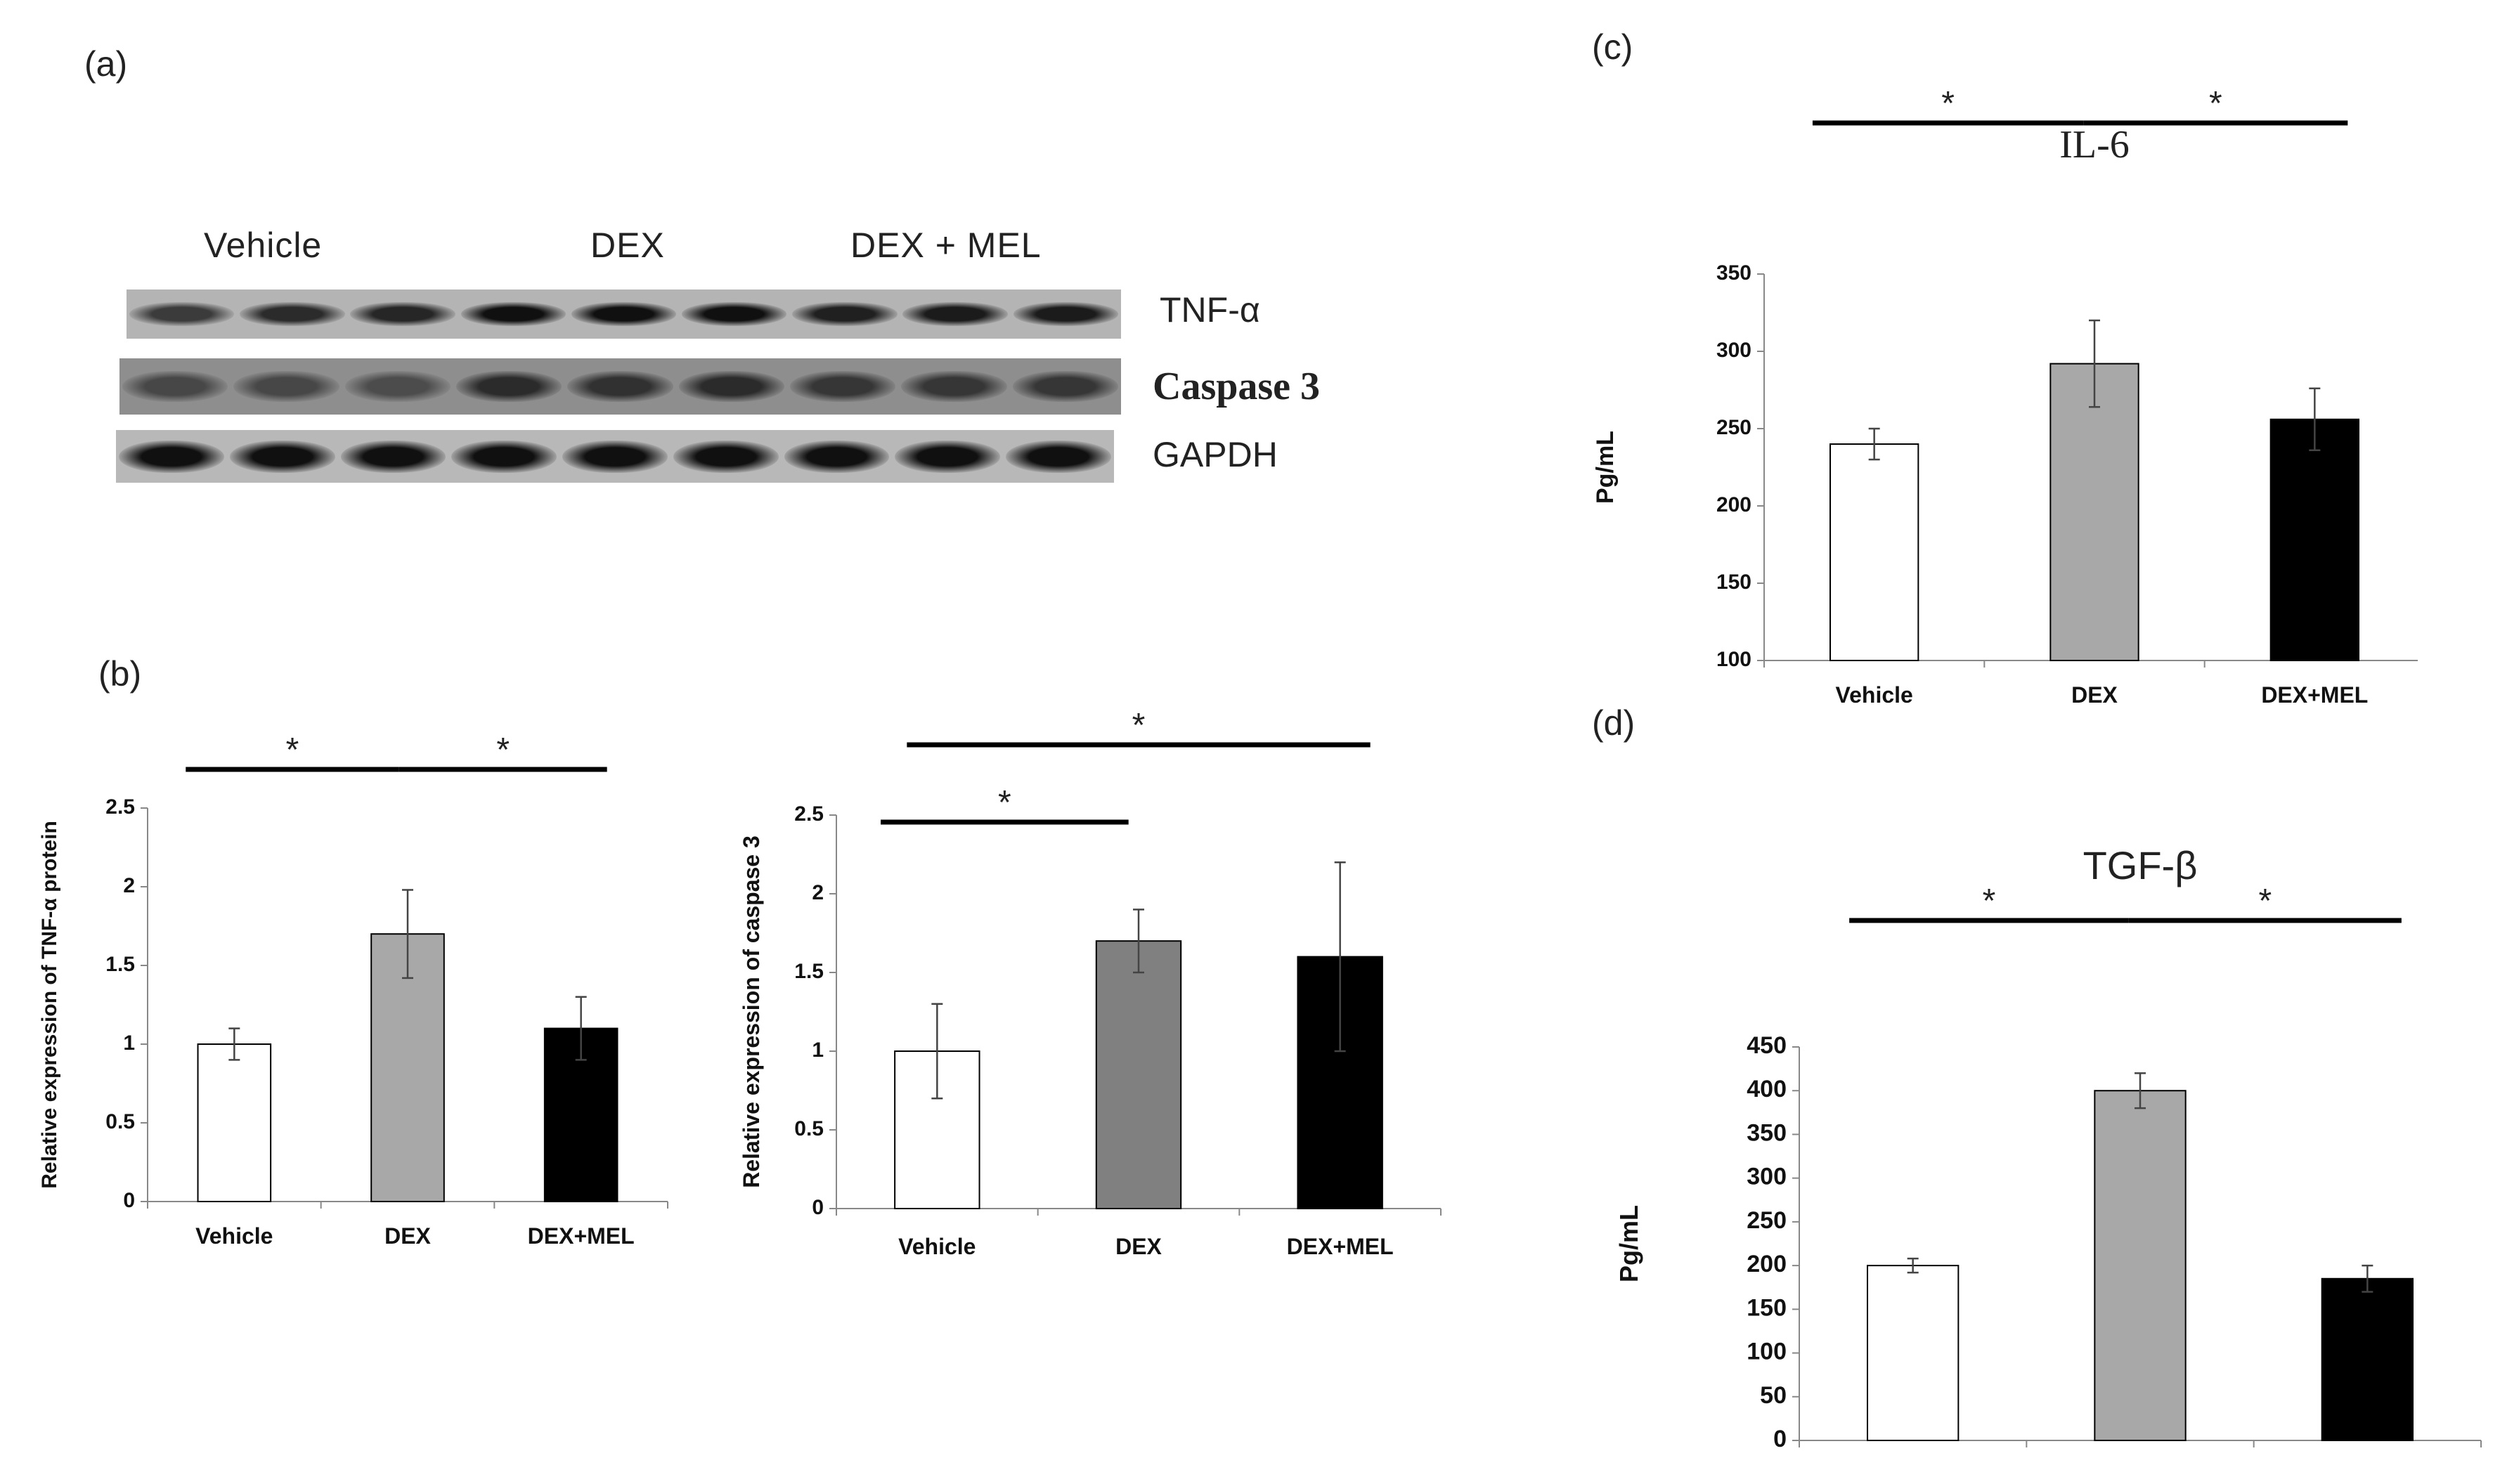 The width and height of the screenshot is (2500, 1484). Describe the element at coordinates (2140, 865) in the screenshot. I see `chart-title: TGF-β` at that location.